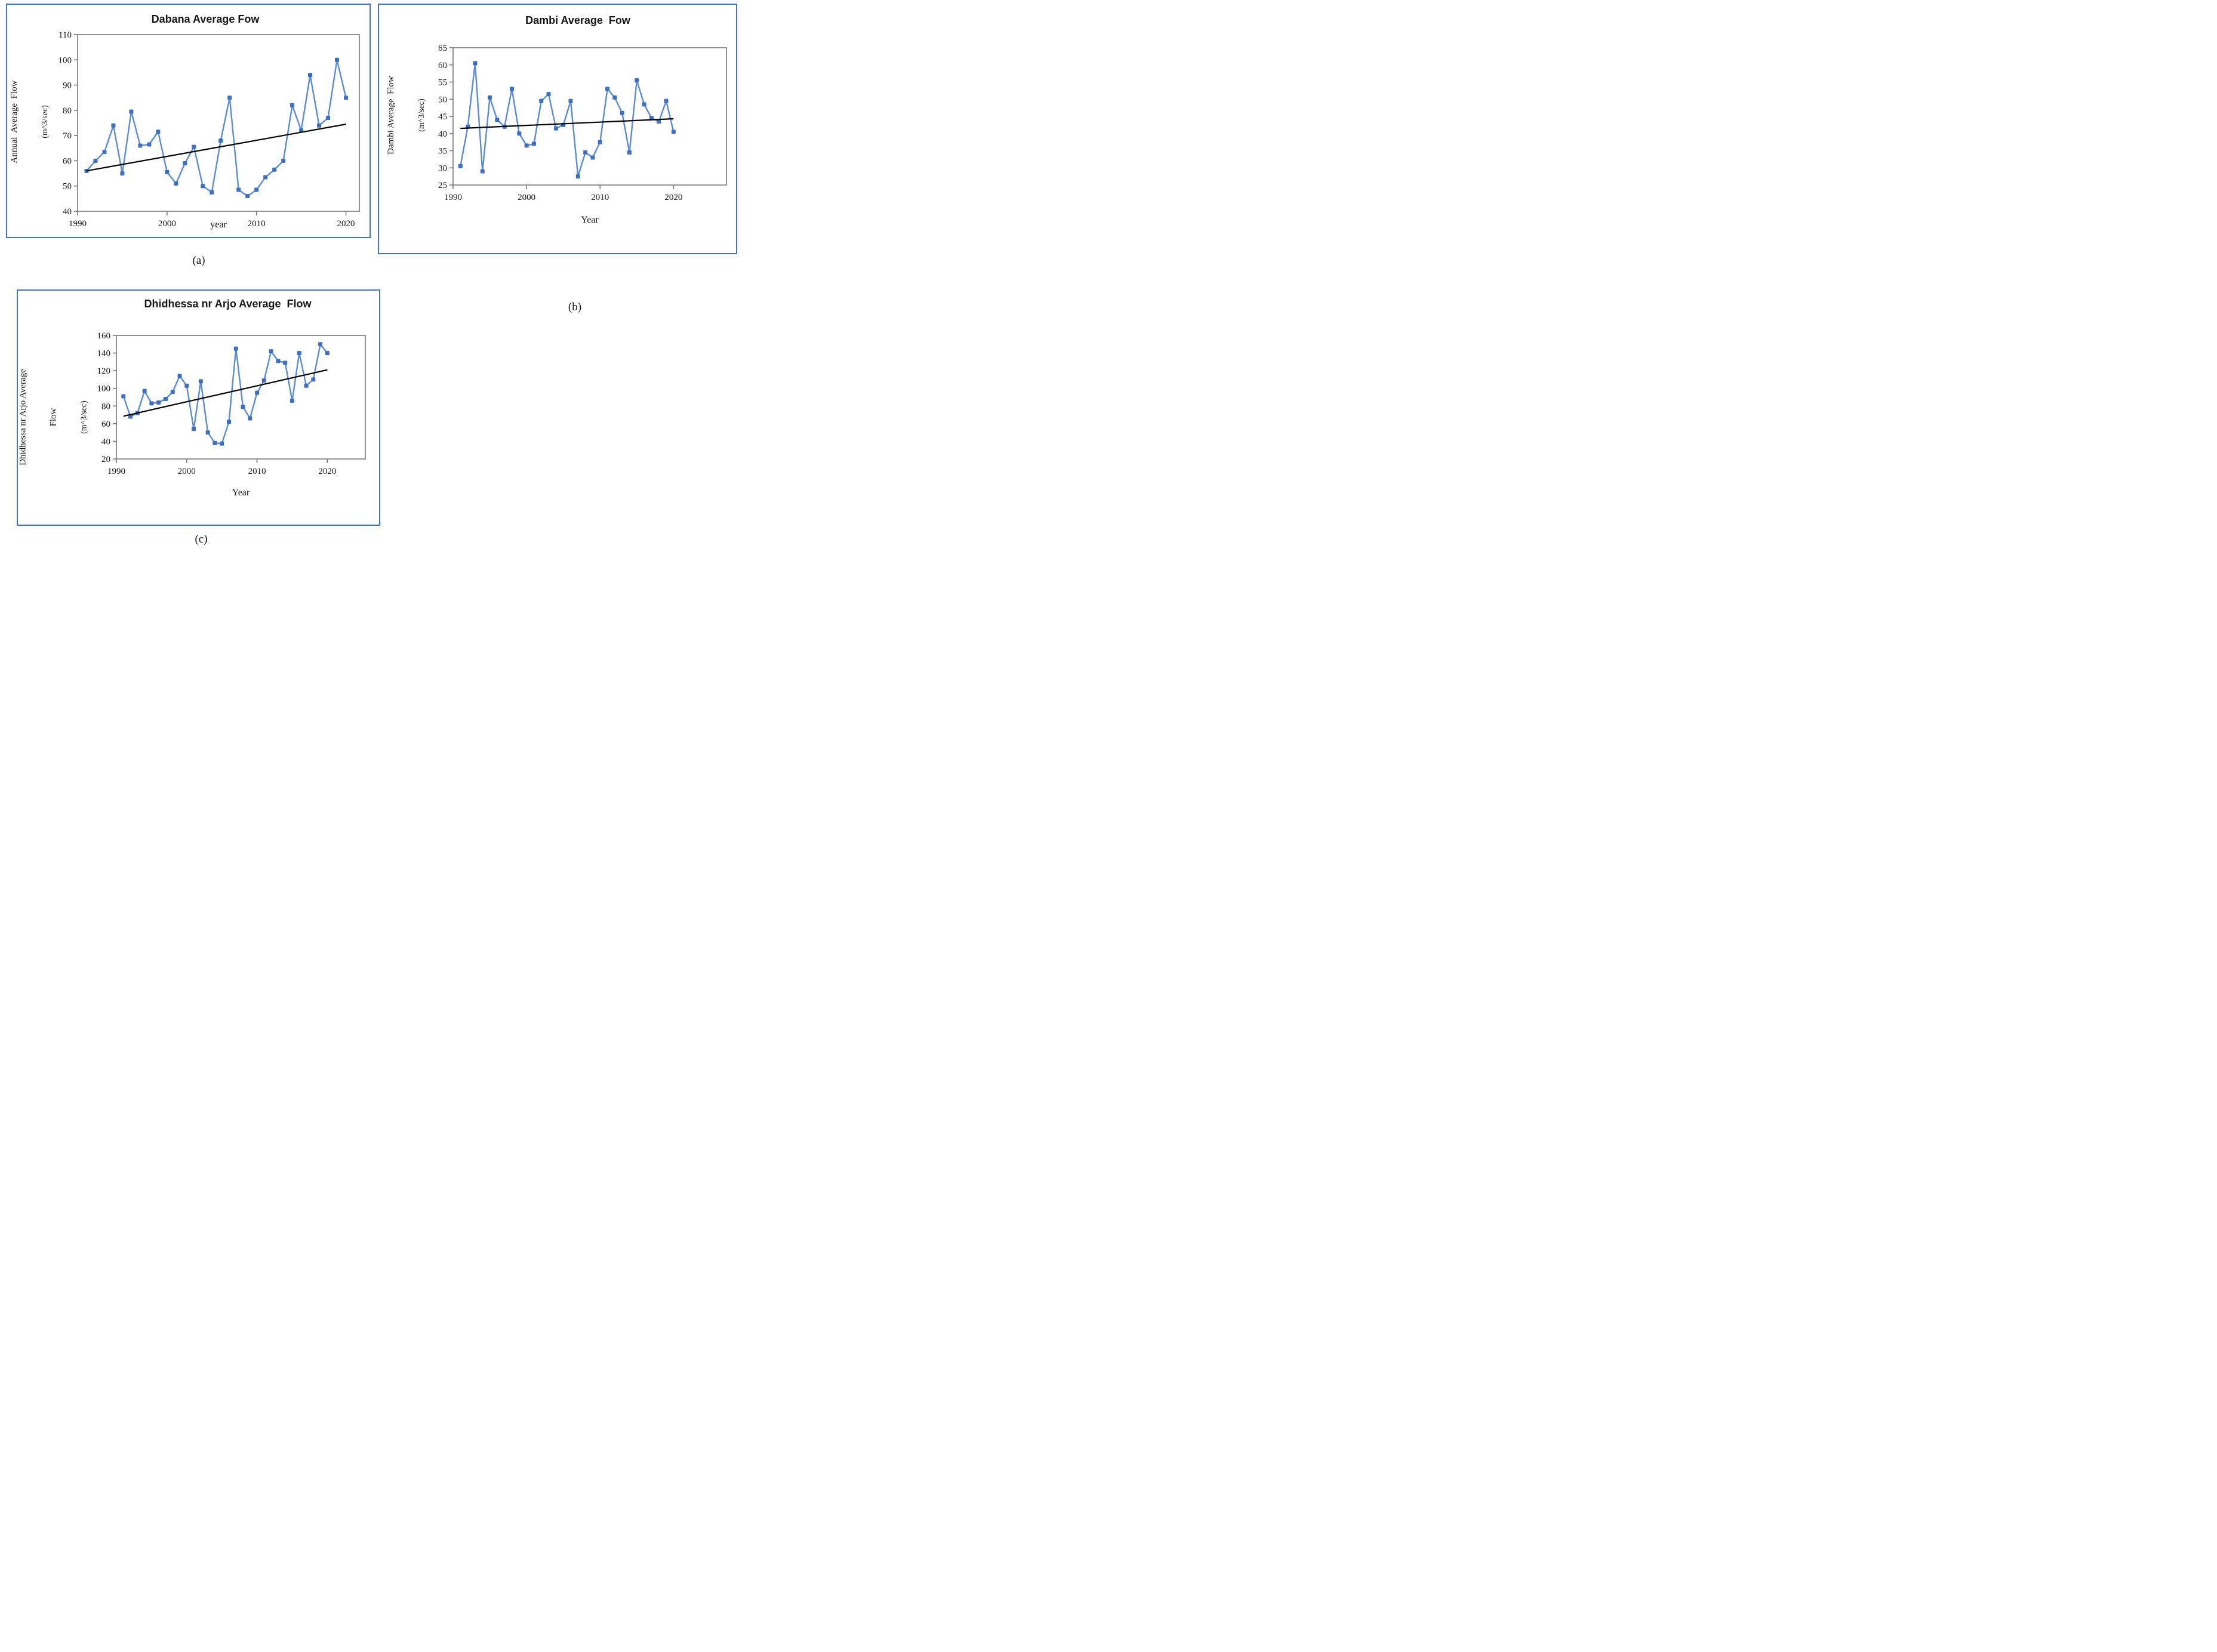 This screenshot has width=2217, height=1652. I want to click on chart-b-title: Dambi Average Fow, so click(577, 20).